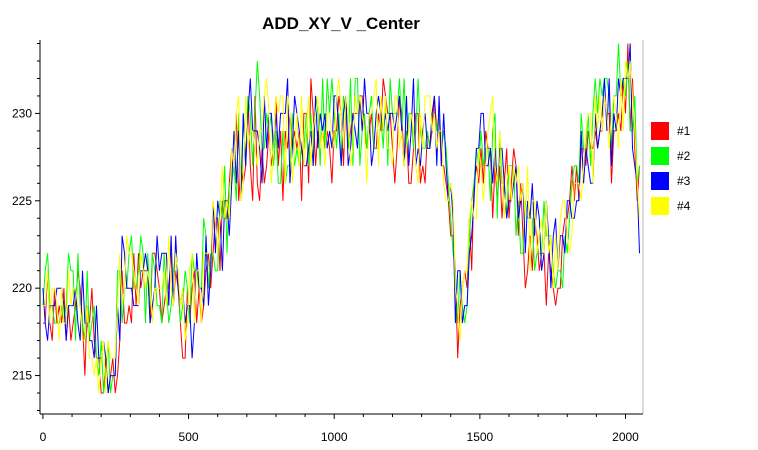 The width and height of the screenshot is (758, 450). Describe the element at coordinates (189, 437) in the screenshot. I see `x-tick-label: 500` at that location.